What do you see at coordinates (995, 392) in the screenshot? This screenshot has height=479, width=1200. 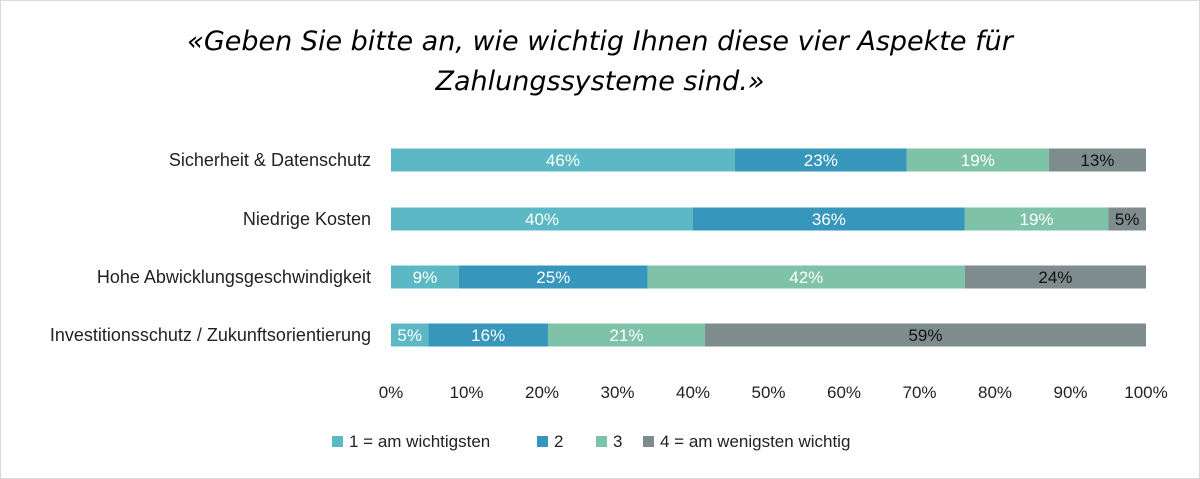 I see `x-tick-label: 80%` at bounding box center [995, 392].